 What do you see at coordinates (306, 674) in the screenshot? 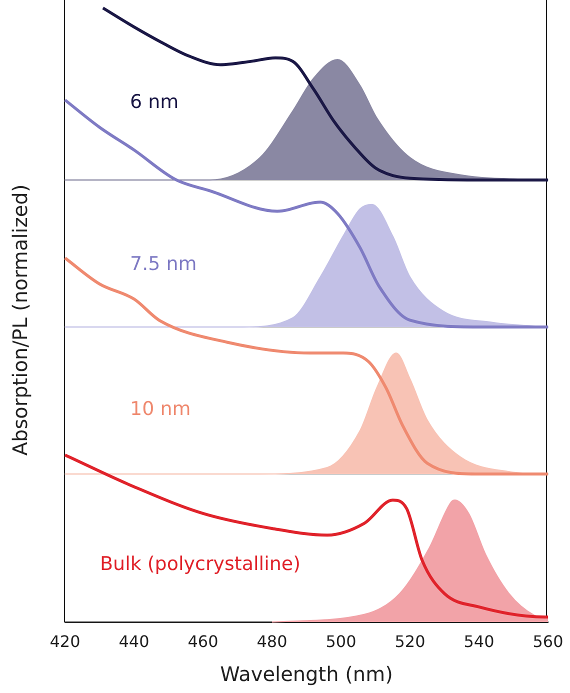
I see `x-axis-title: Wavelength (nm)` at bounding box center [306, 674].